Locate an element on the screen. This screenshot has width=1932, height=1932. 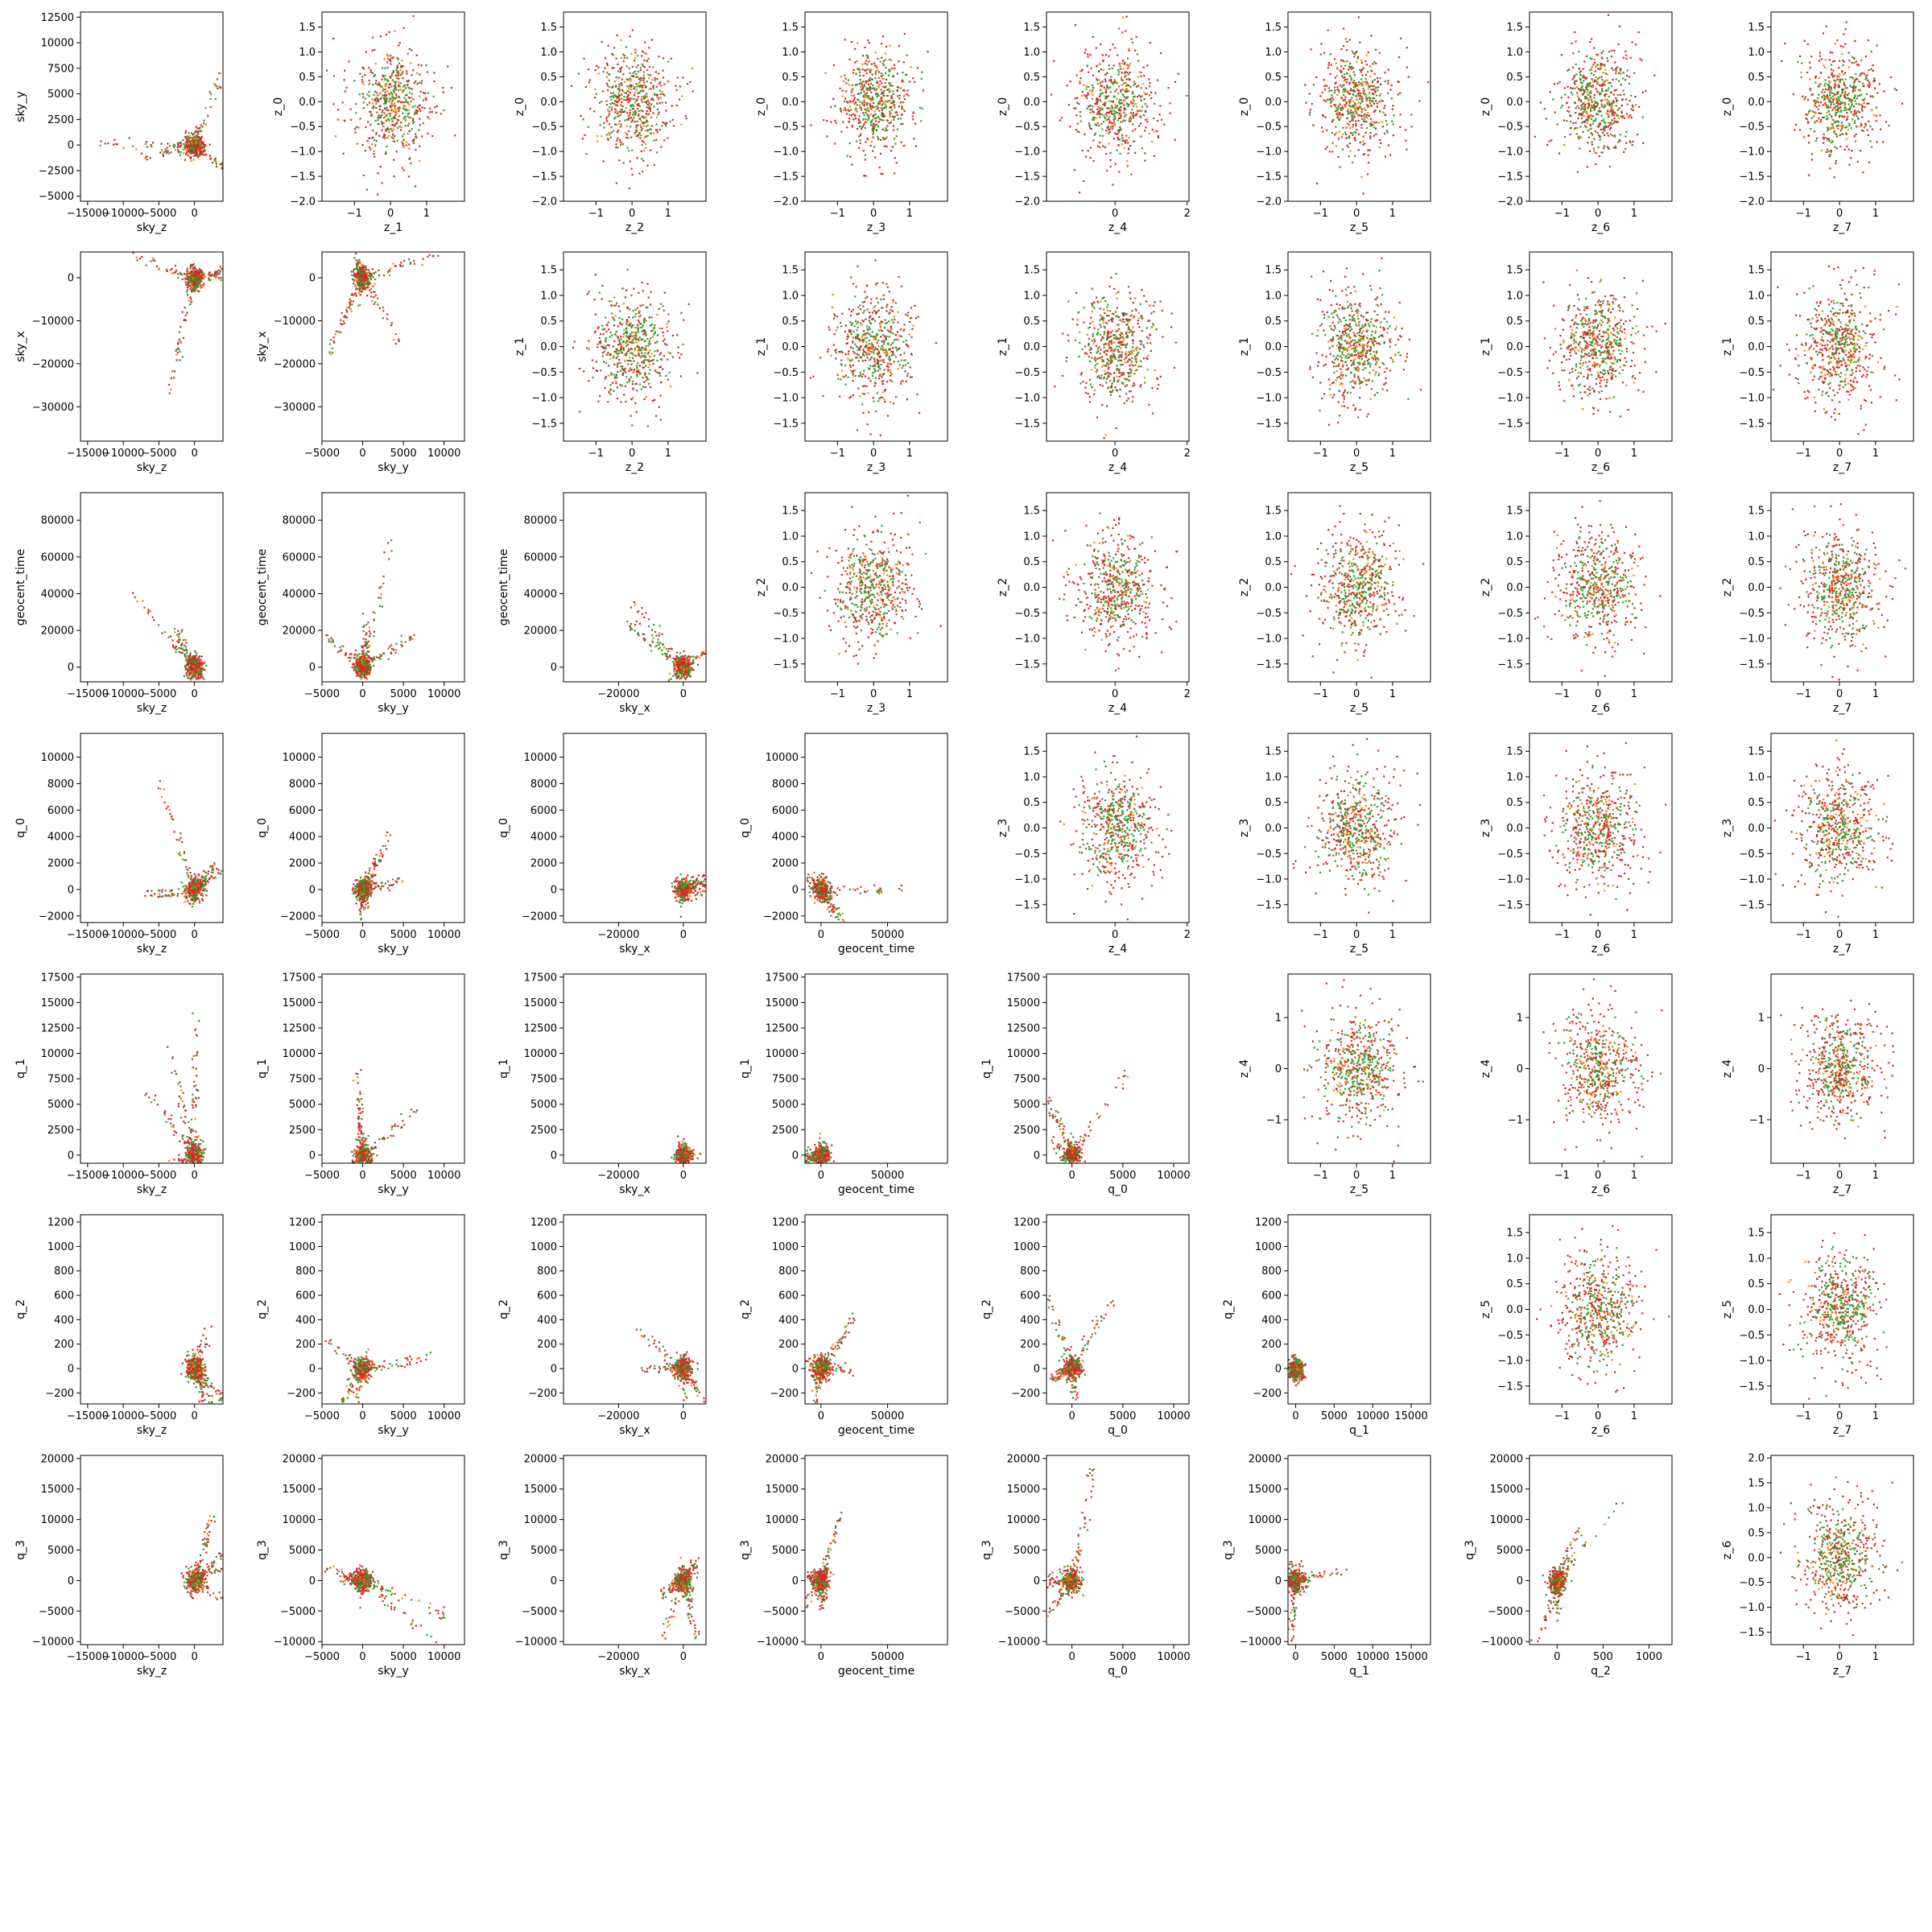
x-tick-label: −10000 is located at coordinates (123, 935).